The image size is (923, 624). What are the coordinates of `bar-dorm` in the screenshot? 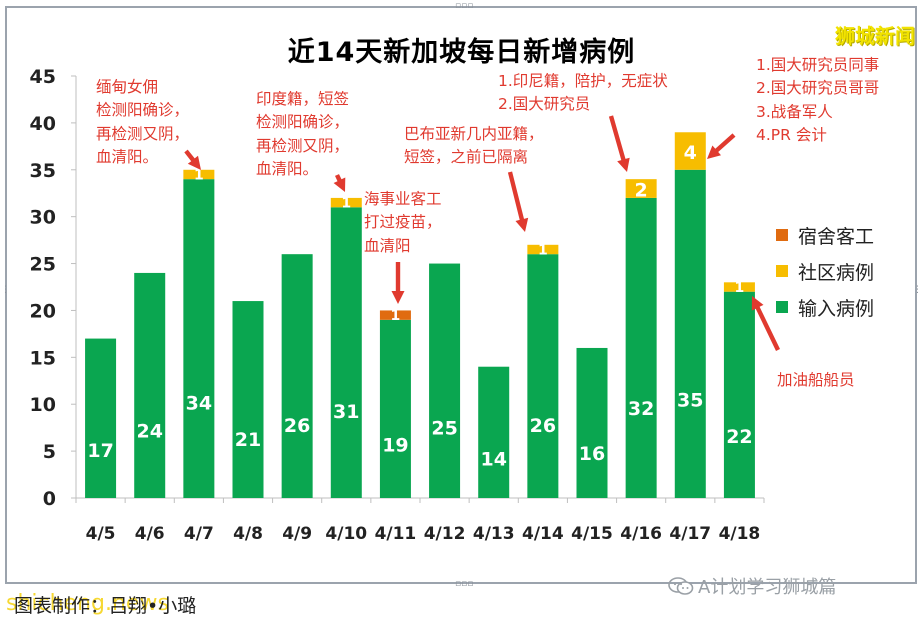 It's located at (395, 315).